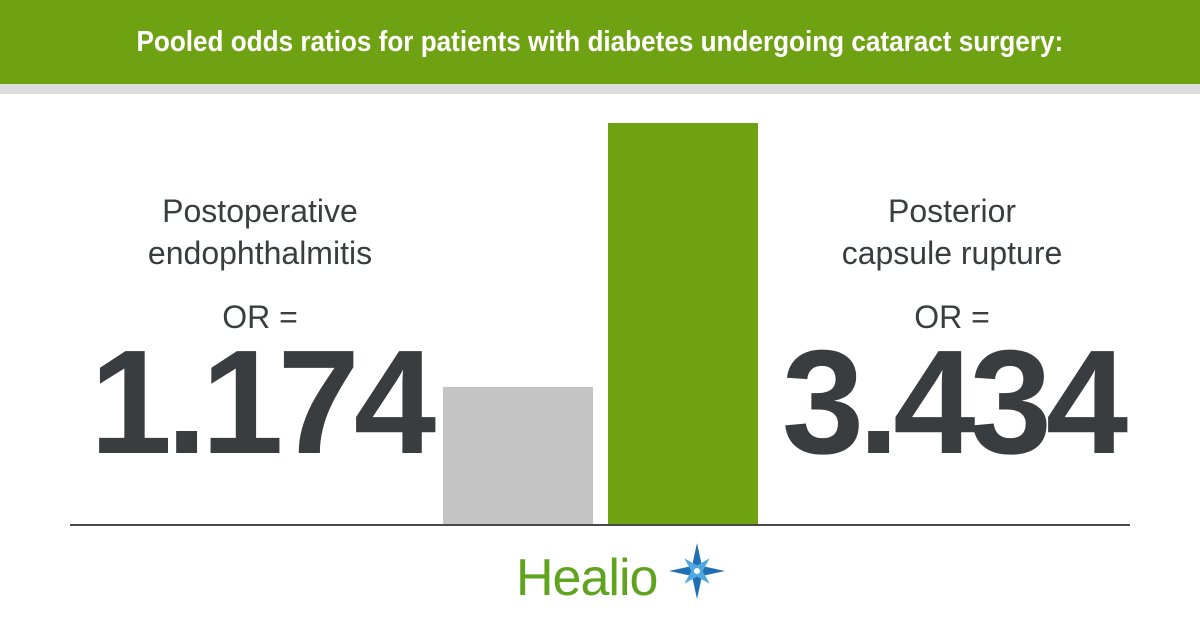  Describe the element at coordinates (260, 211) in the screenshot. I see `metric-label-line1: Postoperative` at that location.